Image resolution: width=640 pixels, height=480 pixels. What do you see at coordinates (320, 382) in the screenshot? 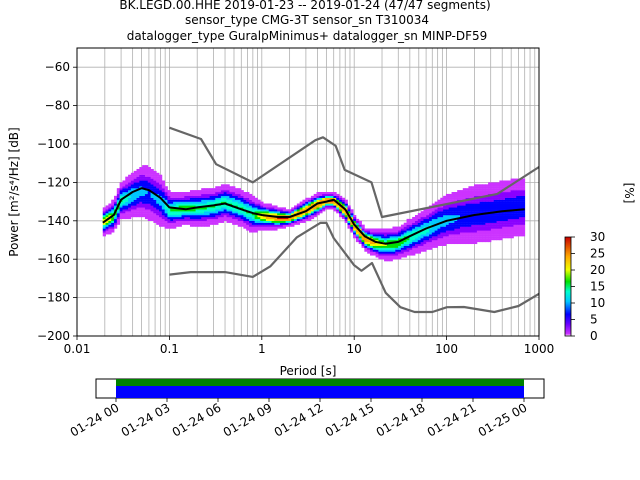
I see `timeline-coverage-top` at bounding box center [320, 382].